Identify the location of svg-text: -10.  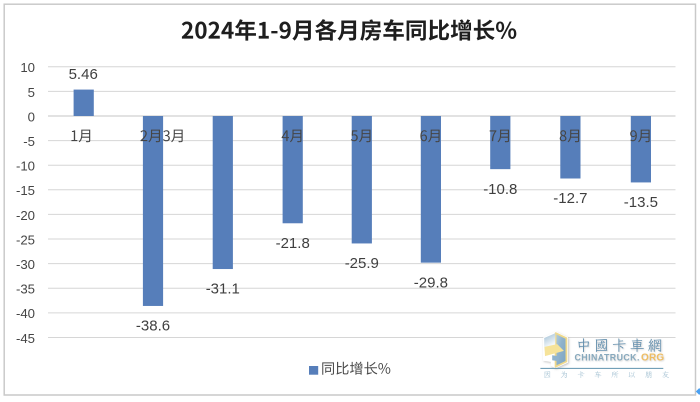
(25, 166).